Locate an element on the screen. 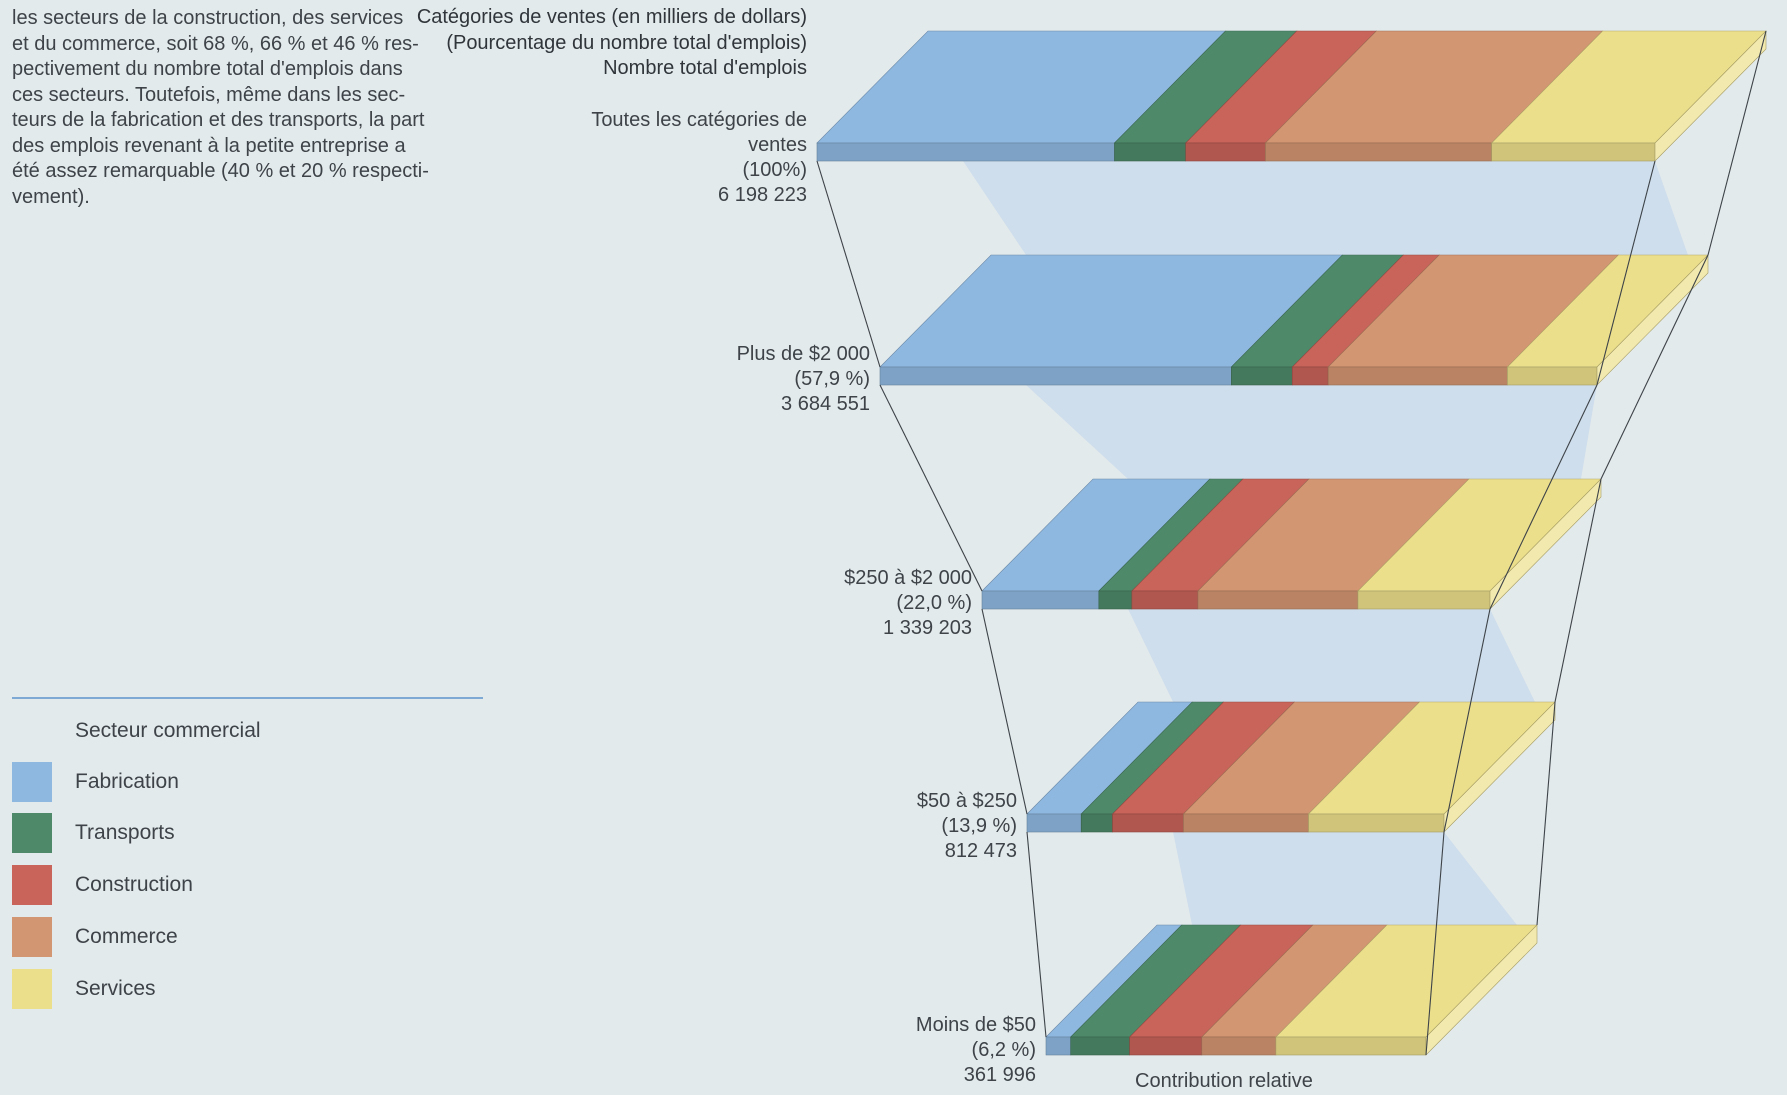 This screenshot has width=1787, height=1095. tier-label: Plus de $2 000 (57,9 %) 3 684 551 is located at coordinates (803, 379).